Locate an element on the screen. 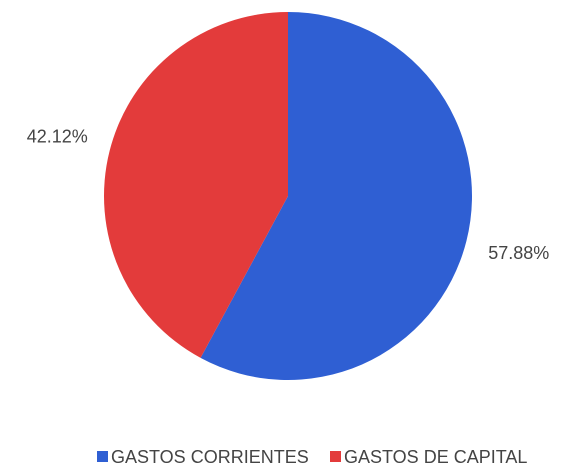 Image resolution: width=565 pixels, height=472 pixels. legend-label: GASTOS CORRIENTES is located at coordinates (210, 457).